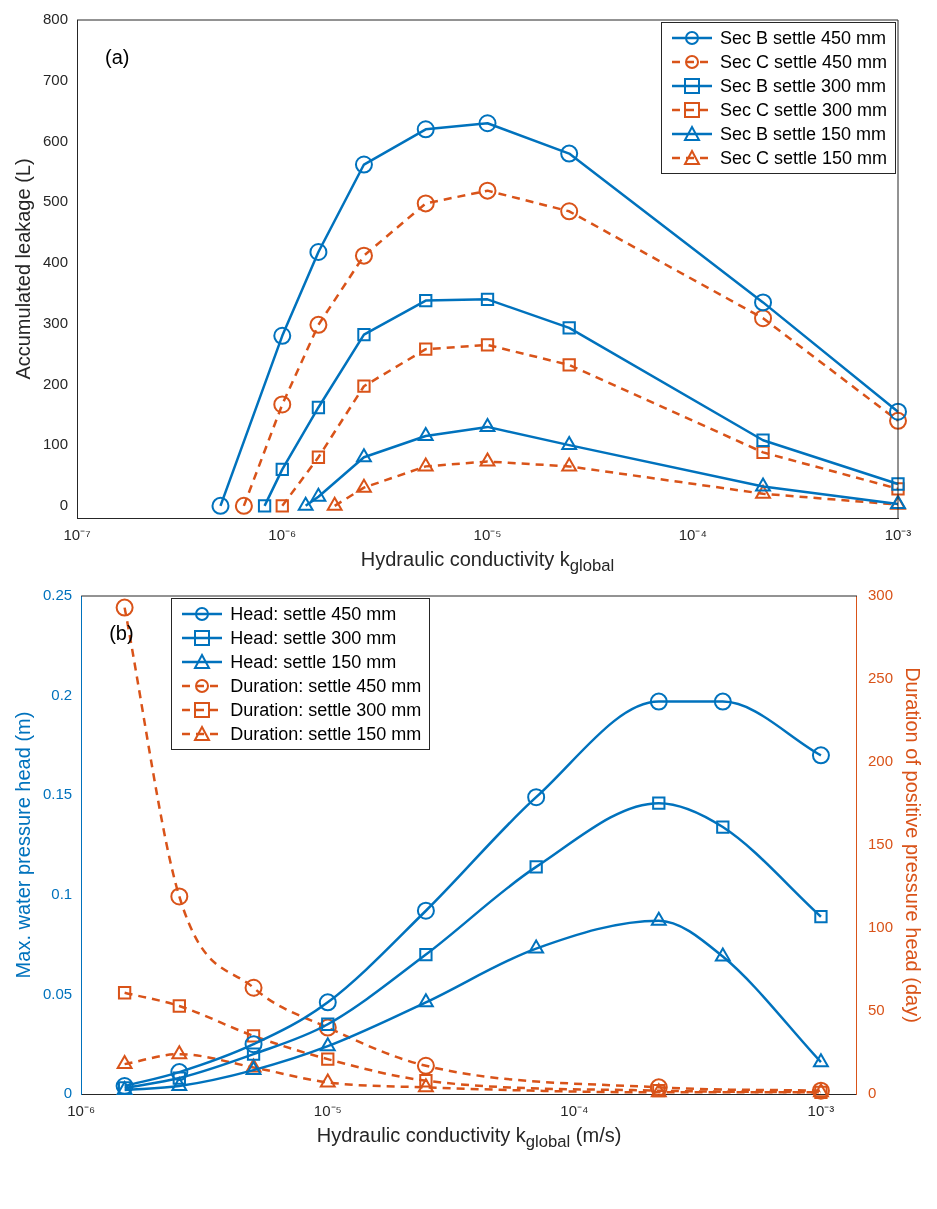 Image resolution: width=937 pixels, height=1209 pixels. What do you see at coordinates (326, 710) in the screenshot?
I see `legend-label: Duration: settle 300 mm` at bounding box center [326, 710].